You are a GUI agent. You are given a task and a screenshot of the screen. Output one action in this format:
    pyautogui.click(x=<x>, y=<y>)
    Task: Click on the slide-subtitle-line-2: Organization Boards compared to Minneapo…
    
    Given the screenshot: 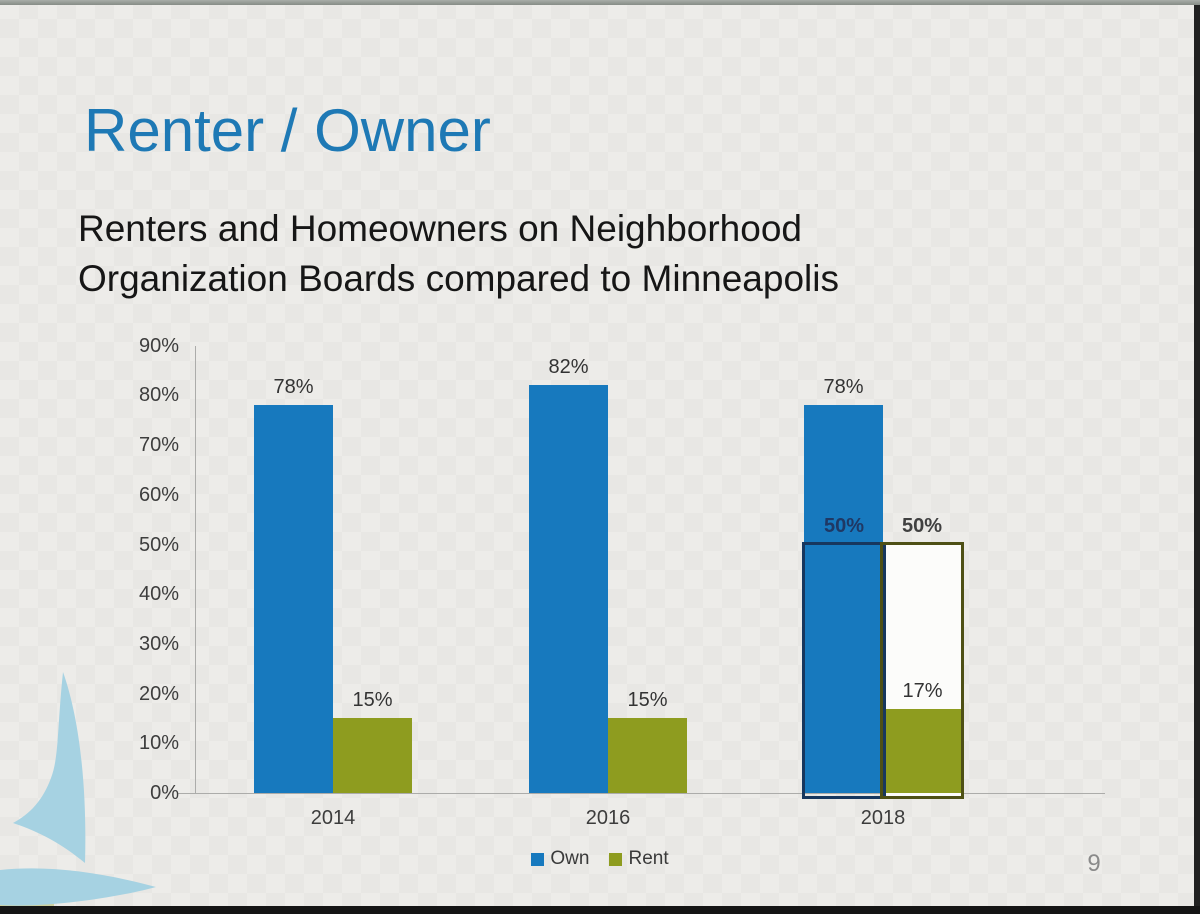 What is the action you would take?
    pyautogui.click(x=458, y=278)
    